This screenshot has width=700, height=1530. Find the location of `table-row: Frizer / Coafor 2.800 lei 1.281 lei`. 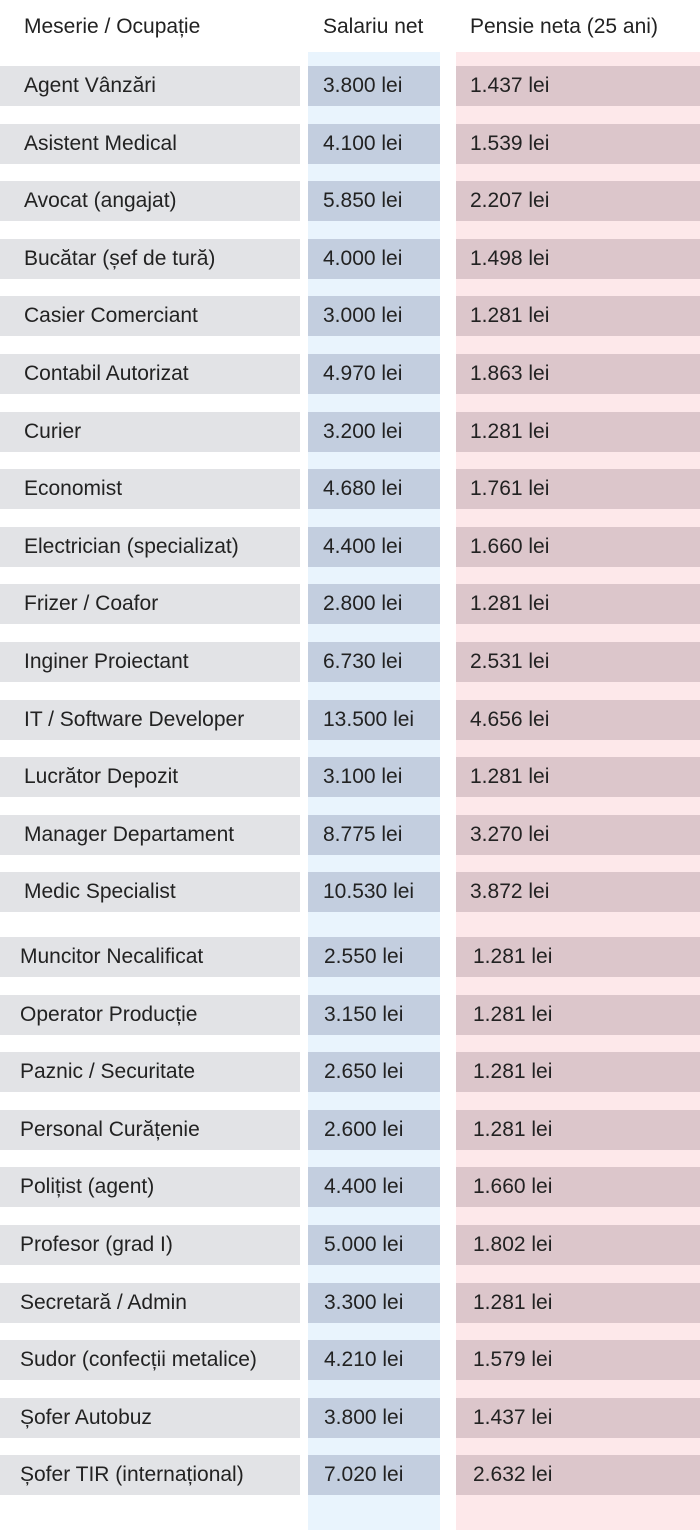

table-row: Frizer / Coafor 2.800 lei 1.281 lei is located at coordinates (350, 604).